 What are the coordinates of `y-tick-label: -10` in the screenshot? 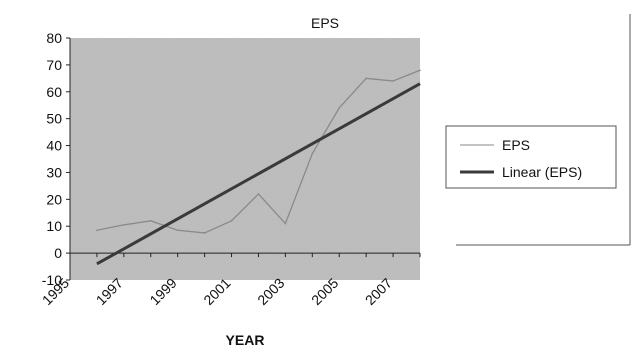 It's located at (52, 280).